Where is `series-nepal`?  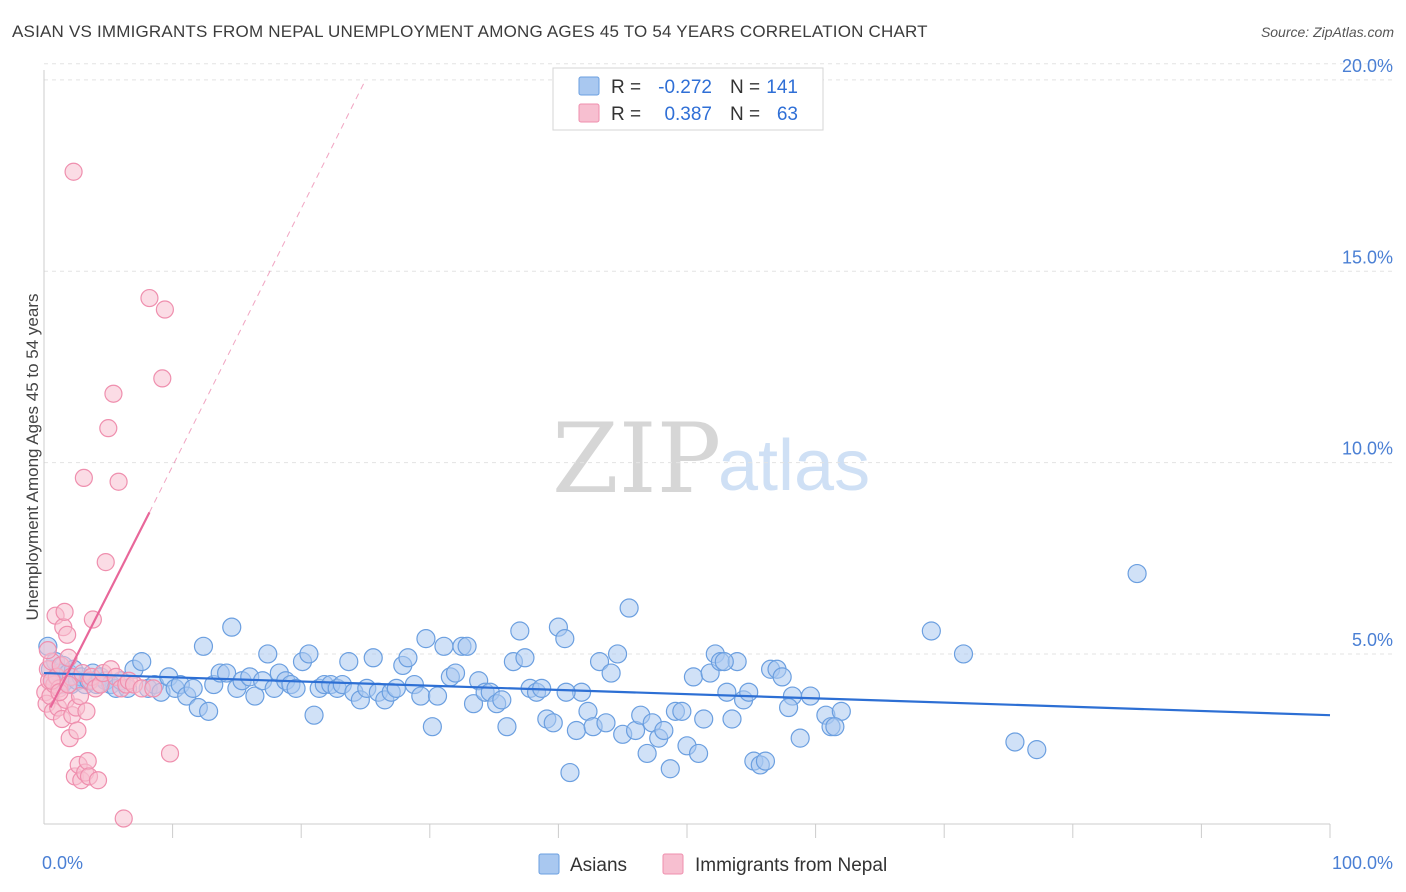 series-nepal is located at coordinates (108, 495).